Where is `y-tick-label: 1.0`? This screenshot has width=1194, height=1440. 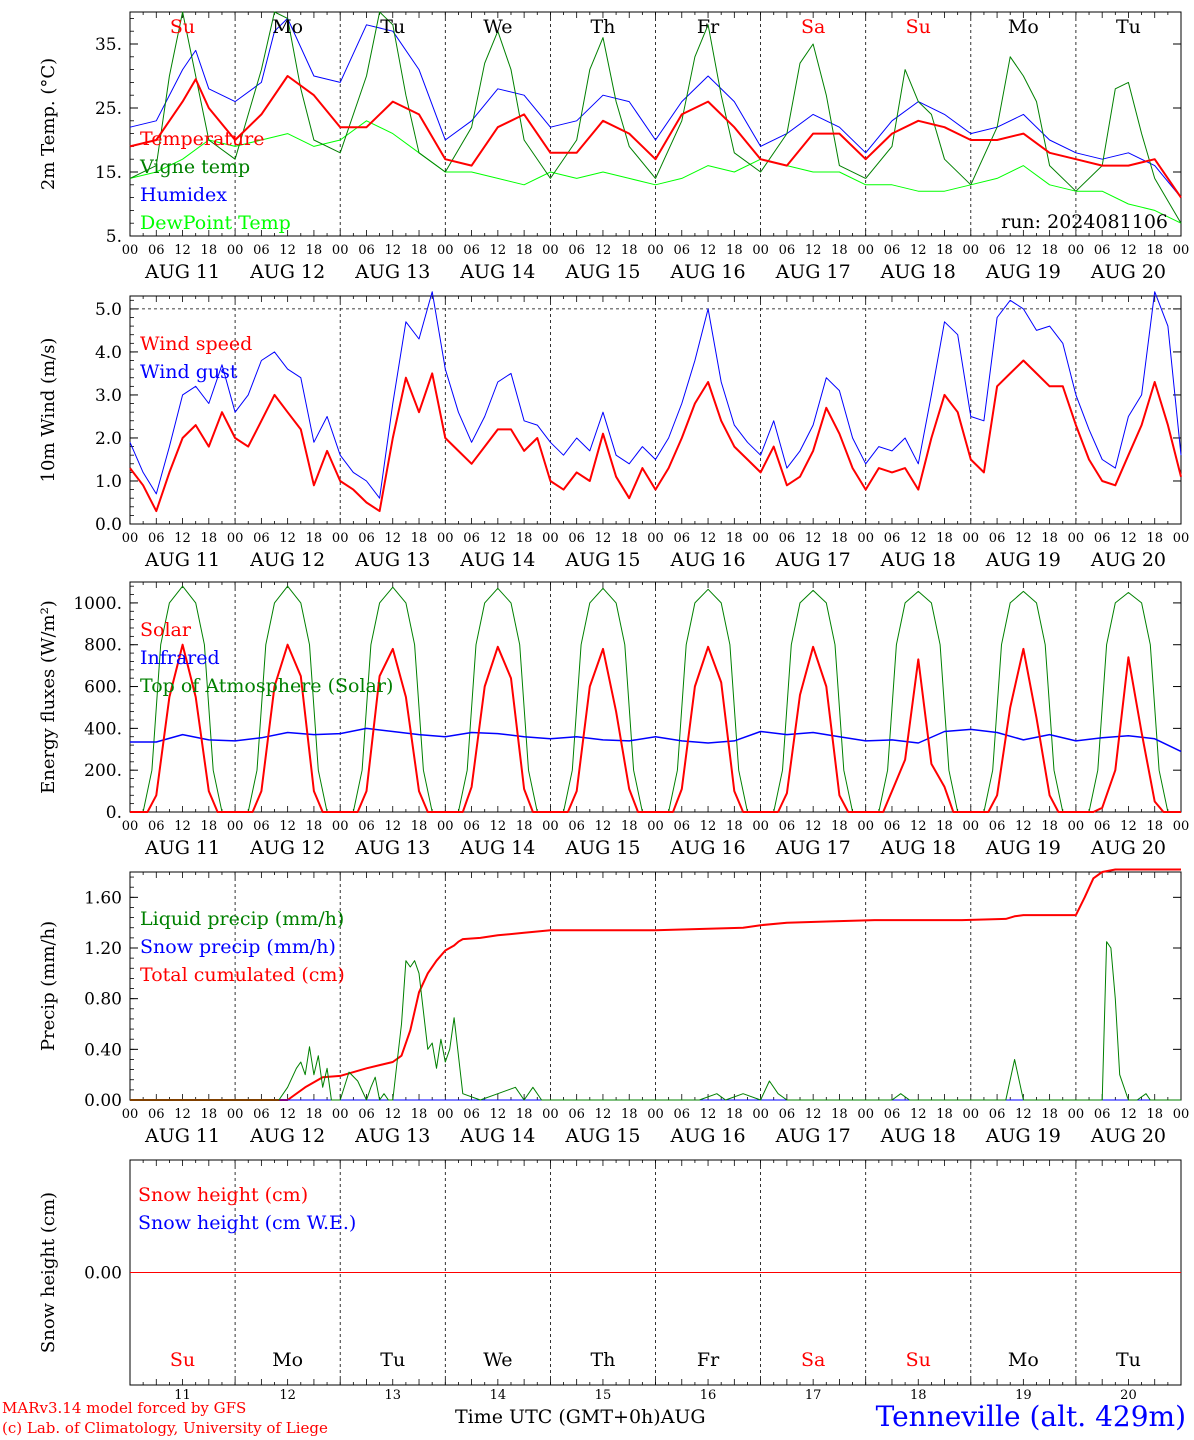
y-tick-label: 1.0 is located at coordinates (108, 482).